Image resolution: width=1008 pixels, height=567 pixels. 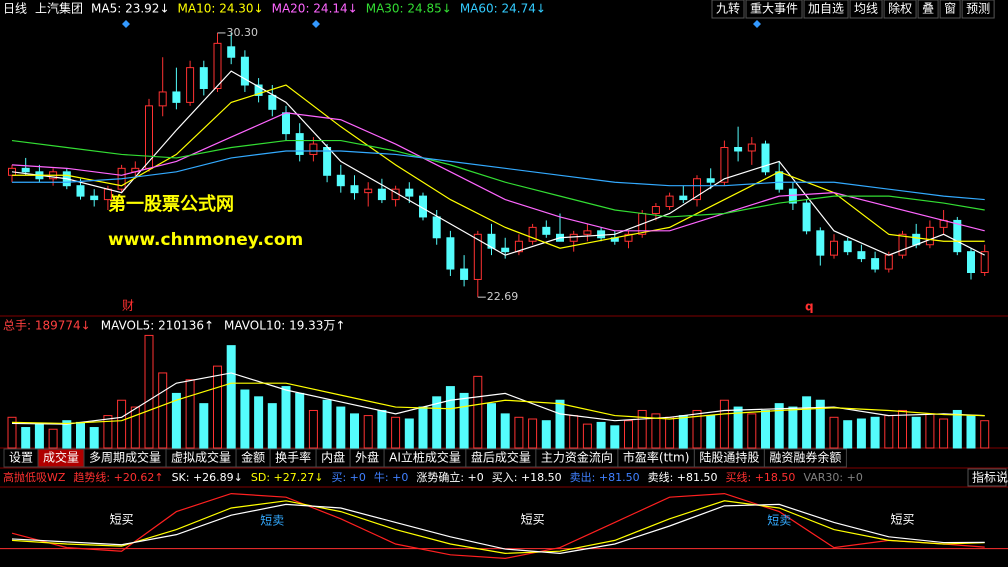 I want to click on tab-label: 融资融券余额, so click(x=805, y=457).